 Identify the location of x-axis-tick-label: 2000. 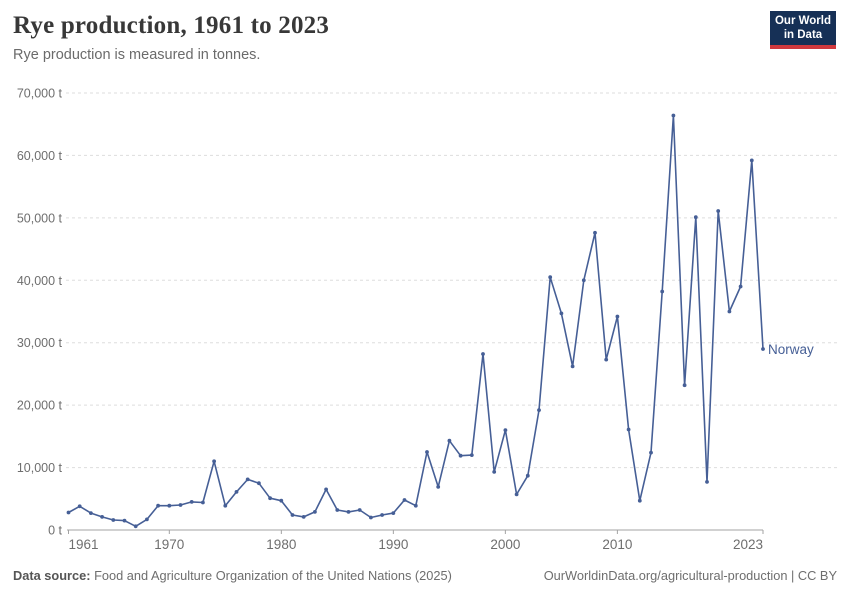
(505, 544).